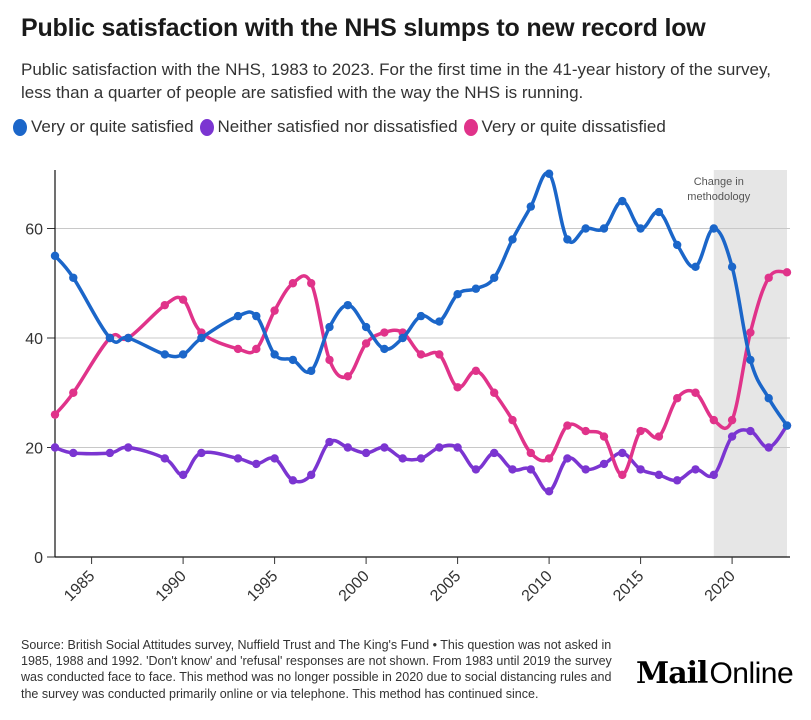 This screenshot has height=720, width=811. I want to click on data-point-dissatisfied: 2005: 31, so click(457, 387).